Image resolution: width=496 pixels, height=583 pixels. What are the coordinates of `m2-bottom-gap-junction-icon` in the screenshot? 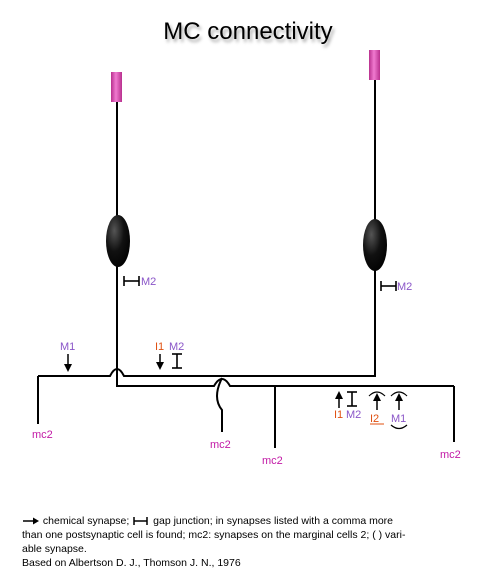 It's located at (352, 399).